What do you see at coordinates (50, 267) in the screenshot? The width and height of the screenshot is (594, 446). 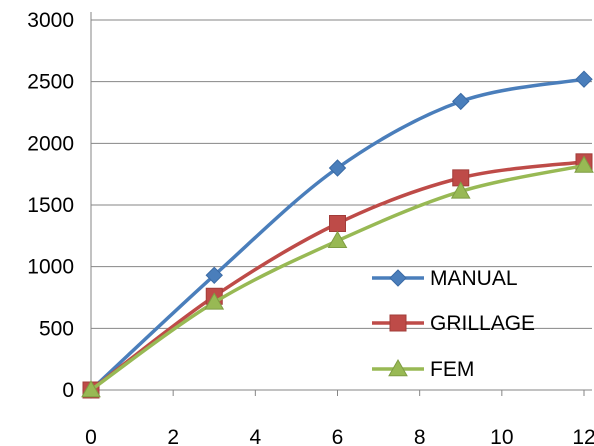 I see `y-tick-label: 1000` at bounding box center [50, 267].